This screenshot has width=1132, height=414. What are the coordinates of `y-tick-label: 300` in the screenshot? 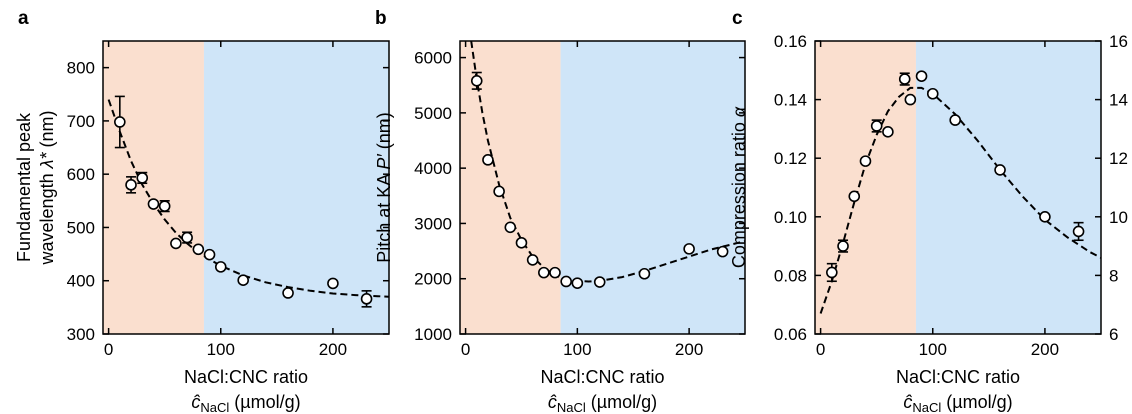 It's located at (81, 334).